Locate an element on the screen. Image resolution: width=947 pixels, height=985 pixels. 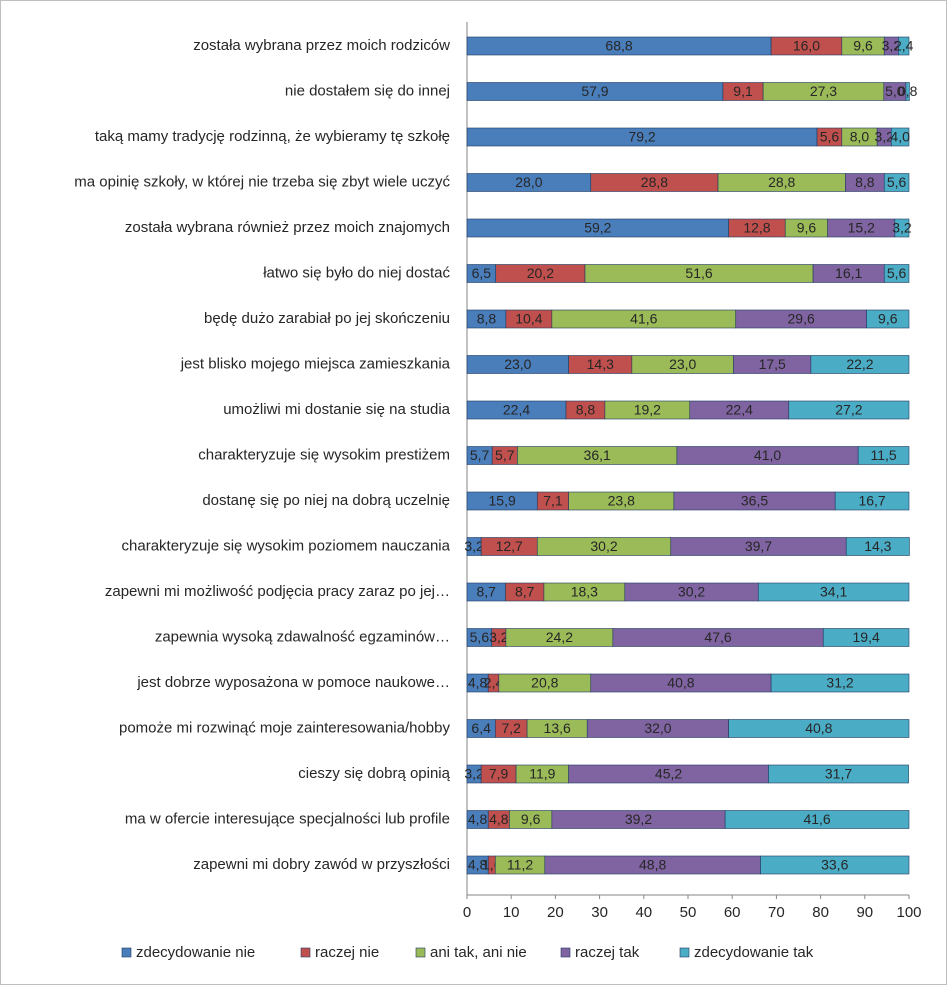
x-tick-label: 0 is located at coordinates (467, 912).